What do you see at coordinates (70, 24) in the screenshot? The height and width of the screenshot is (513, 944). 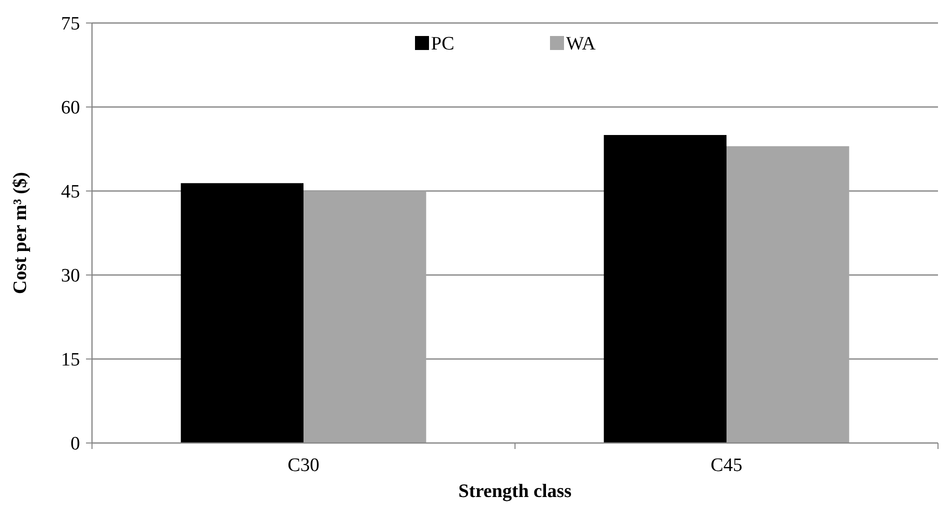 I see `y-tick-label: 75` at bounding box center [70, 24].